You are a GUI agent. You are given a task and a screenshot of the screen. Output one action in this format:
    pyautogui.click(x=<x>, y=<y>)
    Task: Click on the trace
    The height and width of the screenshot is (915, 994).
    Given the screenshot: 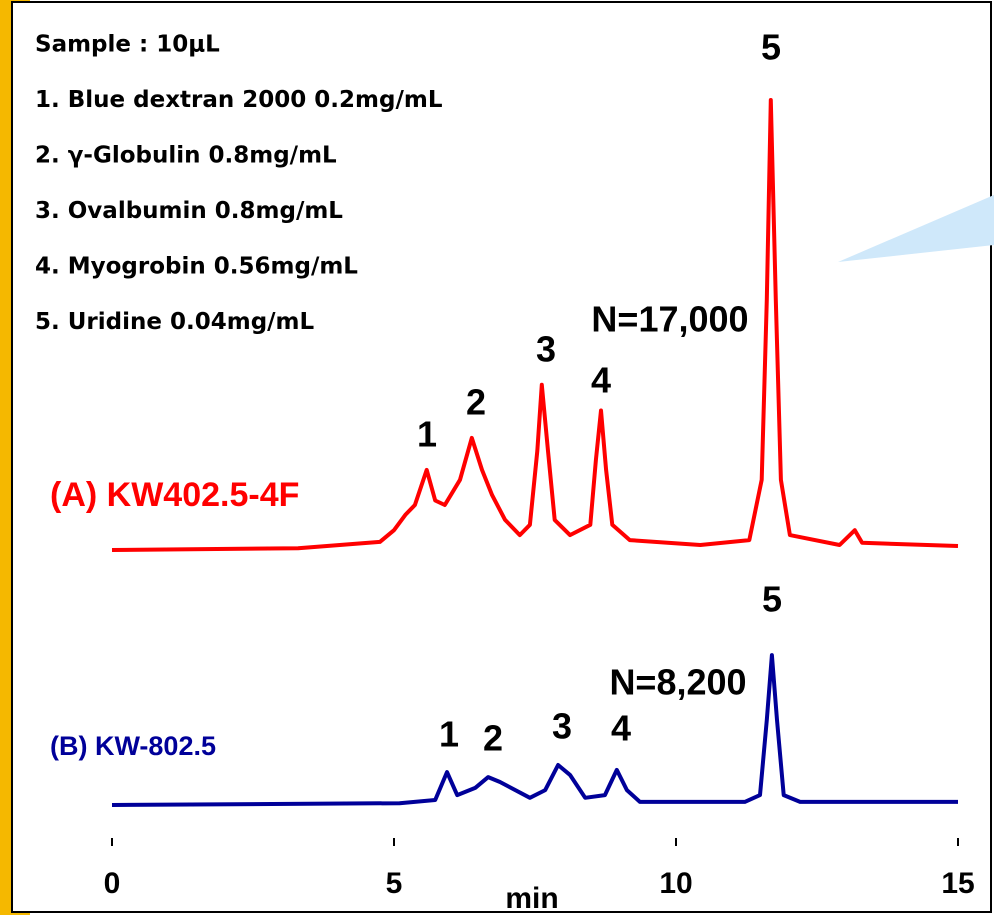 What is the action you would take?
    pyautogui.click(x=534, y=730)
    